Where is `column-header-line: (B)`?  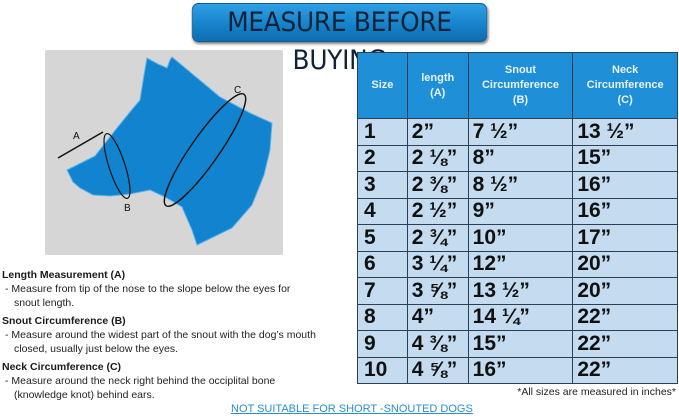
column-header-line: (B) is located at coordinates (520, 100).